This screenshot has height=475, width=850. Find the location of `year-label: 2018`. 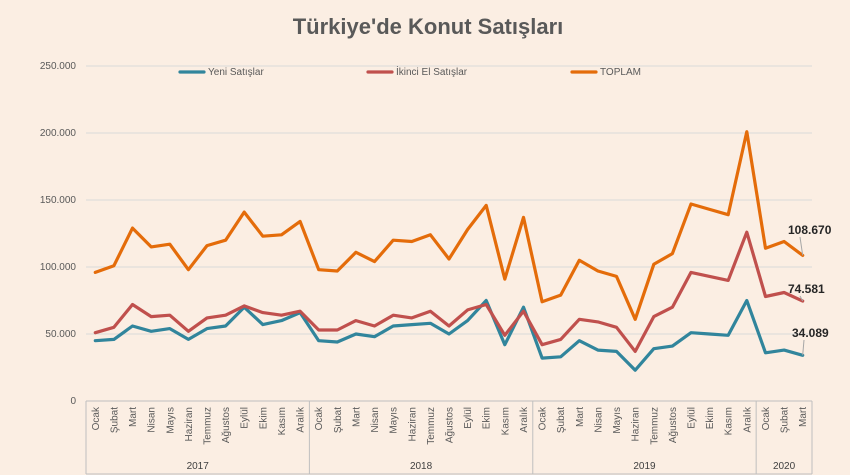

year-label: 2018 is located at coordinates (421, 466).